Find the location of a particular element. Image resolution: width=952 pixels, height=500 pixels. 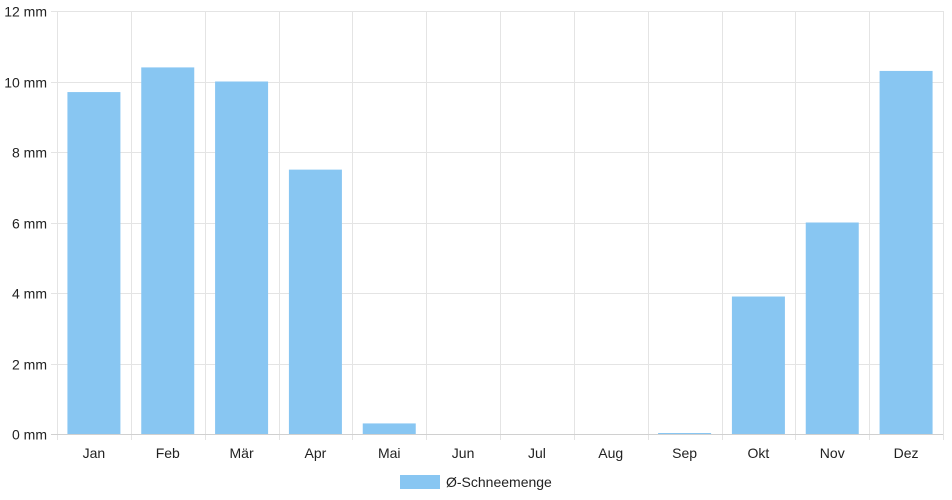

x-tick-label: Jan is located at coordinates (94, 453).